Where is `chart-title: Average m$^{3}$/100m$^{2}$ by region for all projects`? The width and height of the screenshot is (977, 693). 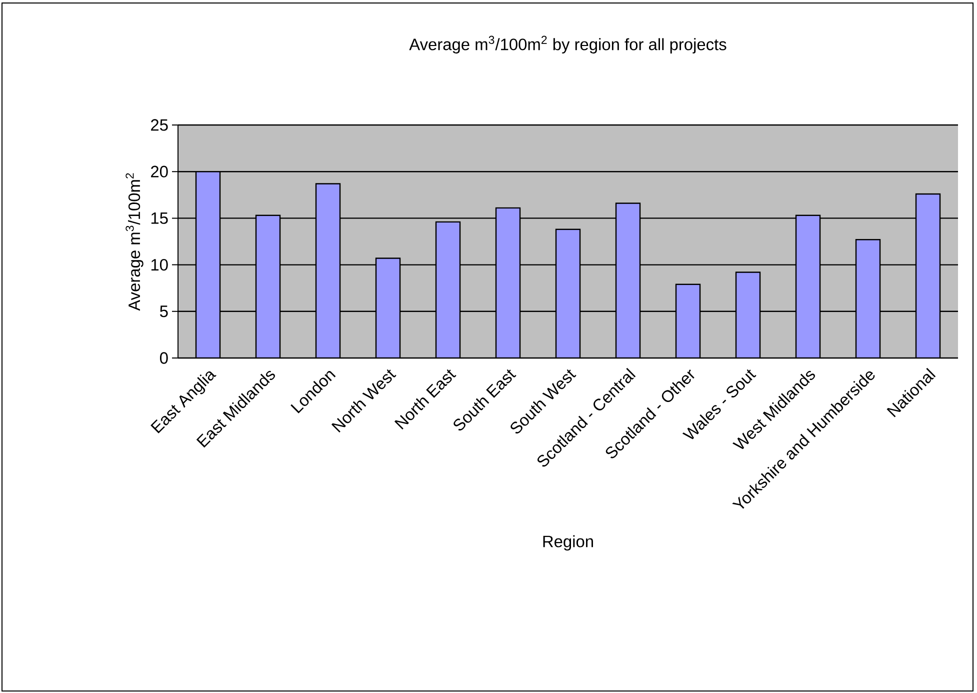 chart-title: Average m$^{3}$/100m$^{2}$ by region for all projects is located at coordinates (567, 45).